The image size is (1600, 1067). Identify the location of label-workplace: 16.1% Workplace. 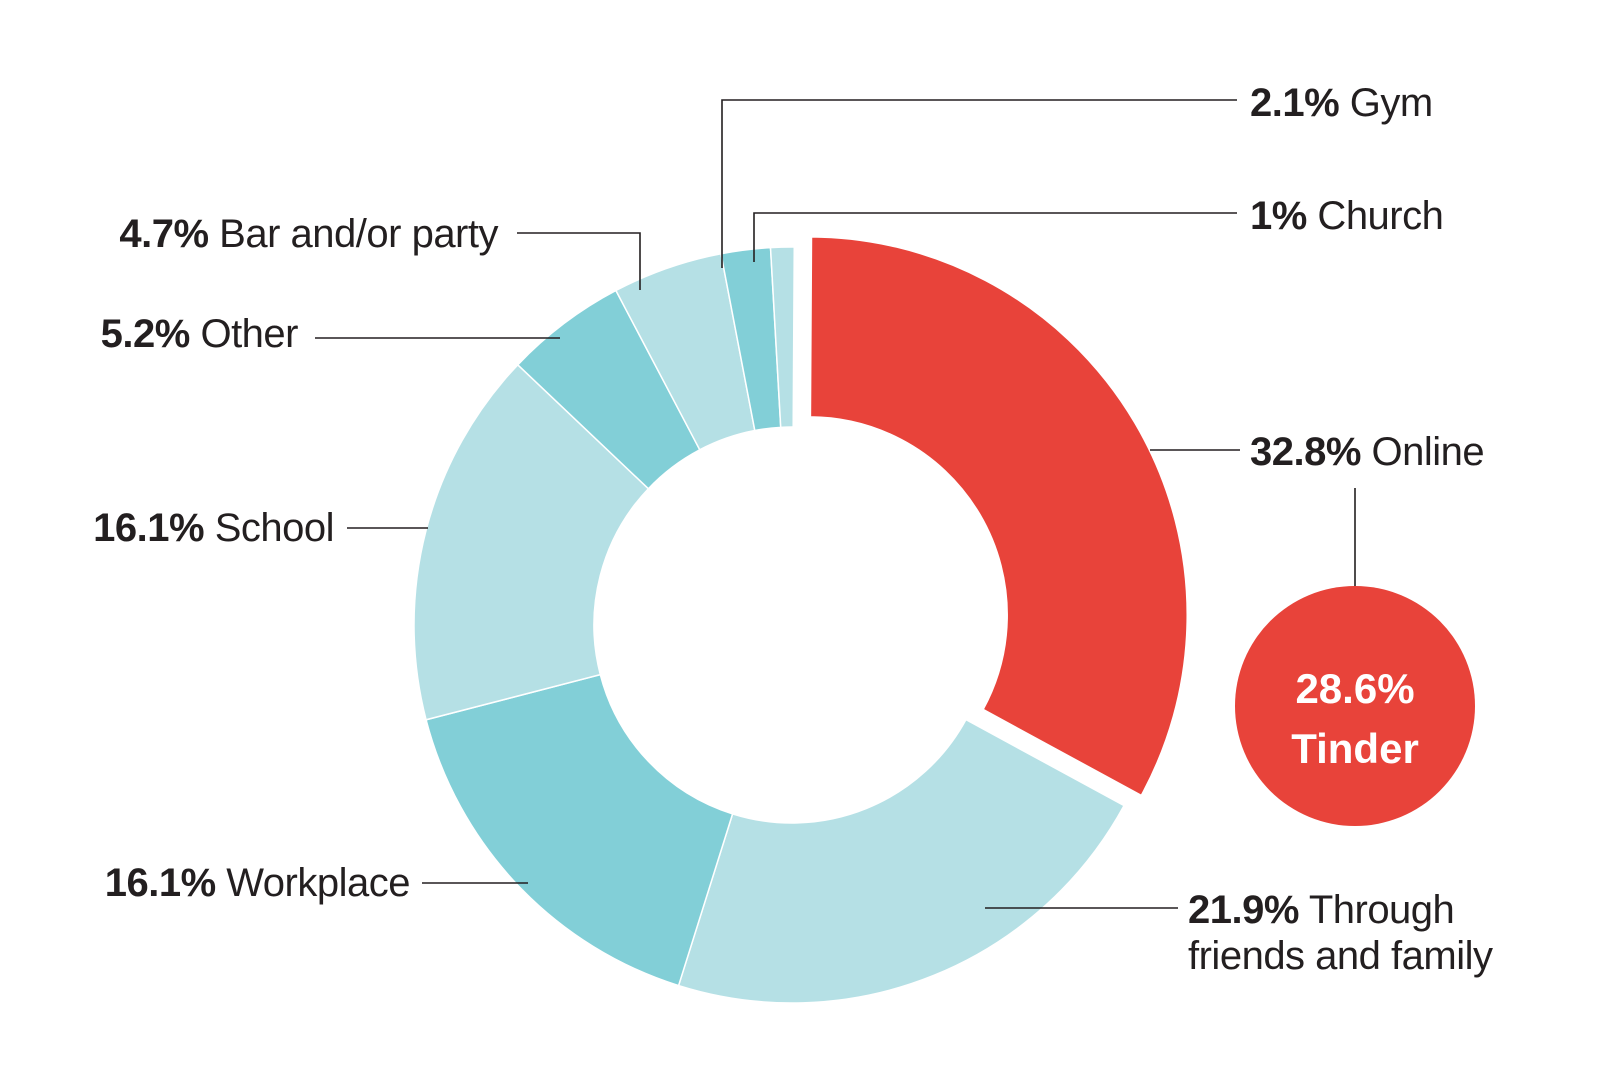
(257, 883).